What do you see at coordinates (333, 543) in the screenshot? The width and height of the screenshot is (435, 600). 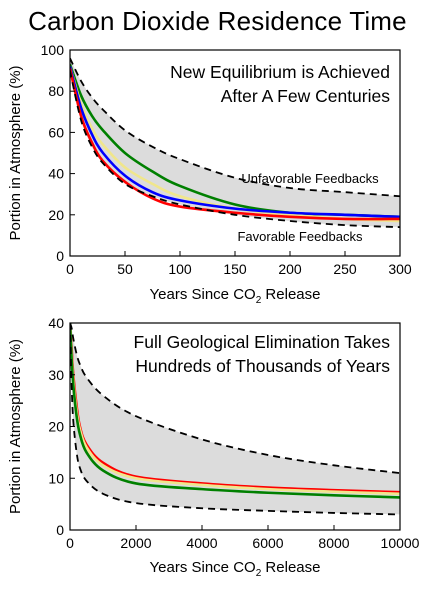 I see `x-tick-label: 8000` at bounding box center [333, 543].